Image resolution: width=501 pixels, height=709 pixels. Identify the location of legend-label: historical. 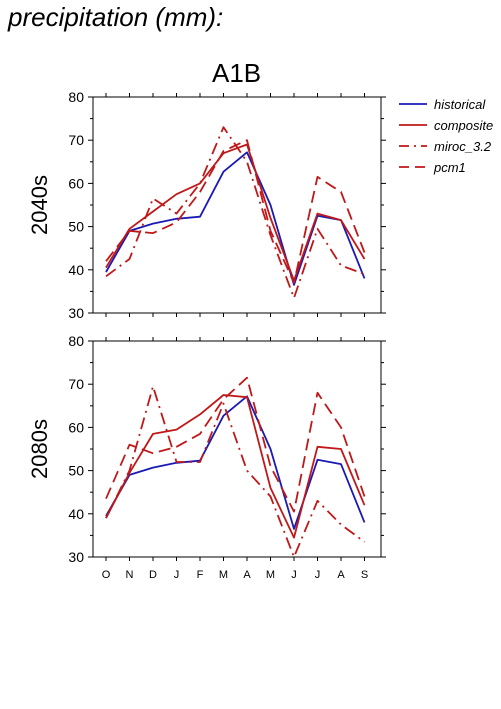
(460, 104).